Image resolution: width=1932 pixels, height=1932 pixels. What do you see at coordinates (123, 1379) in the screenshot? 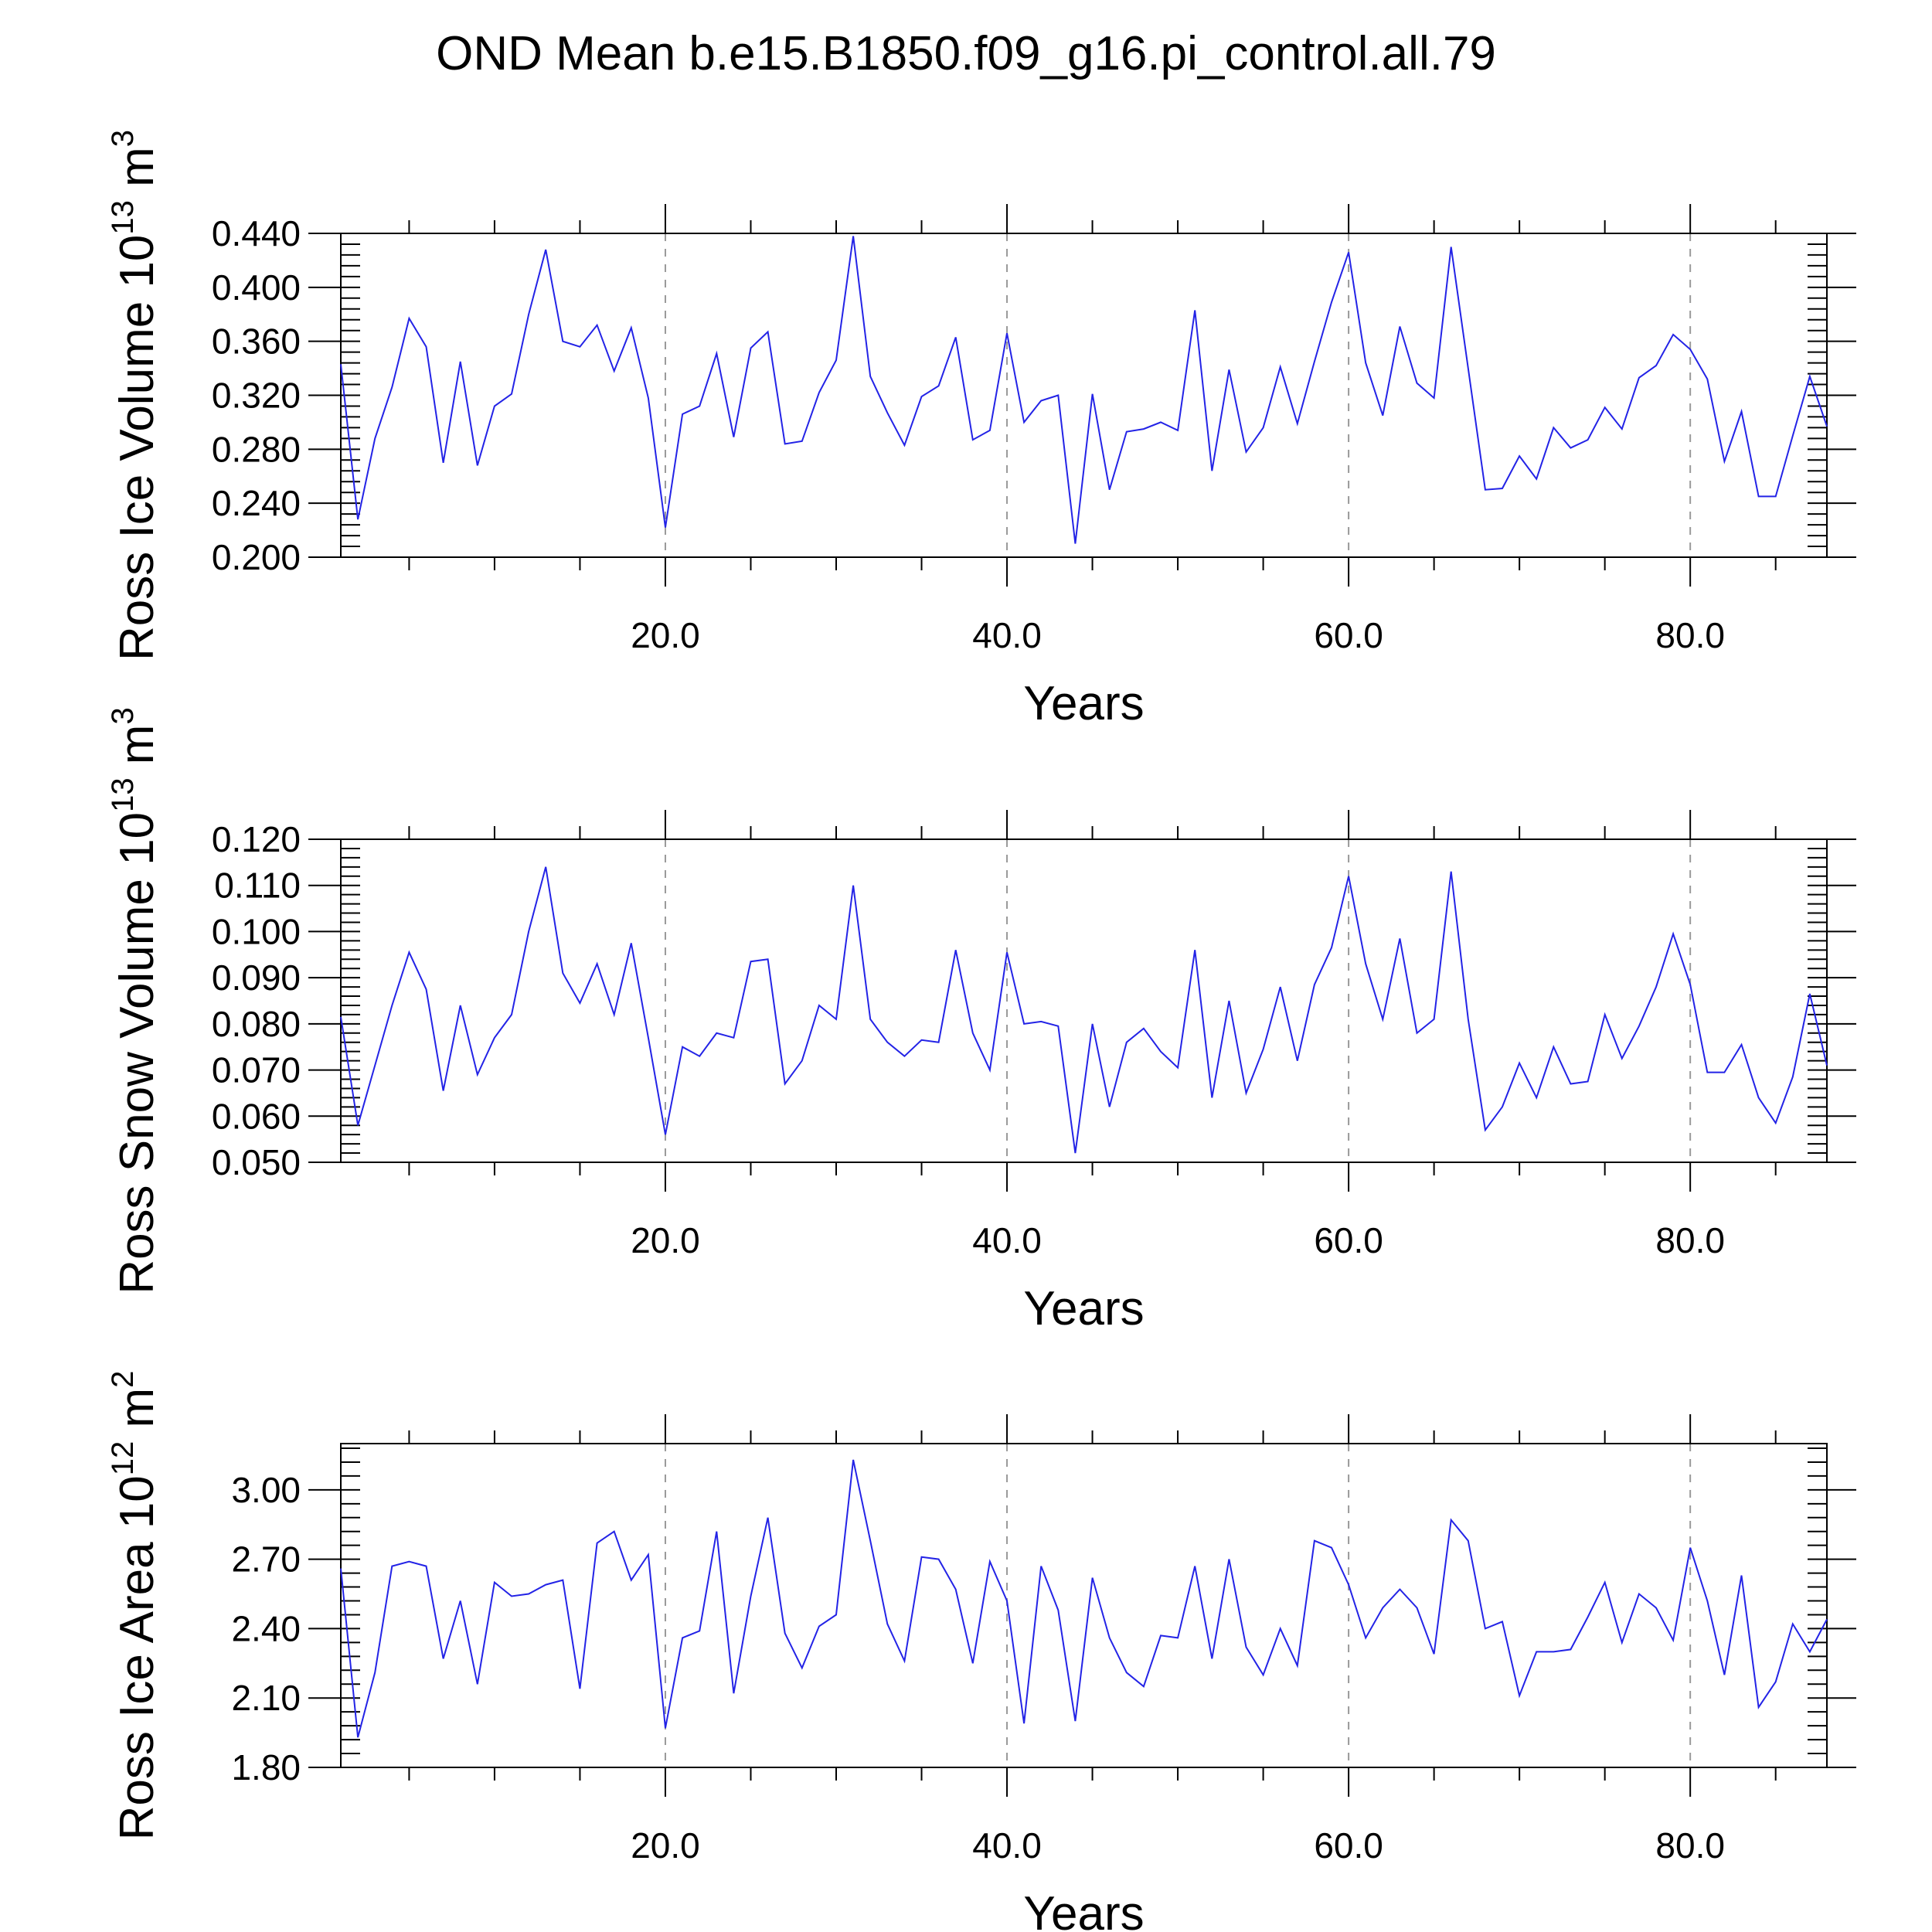
I see `y-axis-title-ylabel-unit-exp: 2` at bounding box center [123, 1379].